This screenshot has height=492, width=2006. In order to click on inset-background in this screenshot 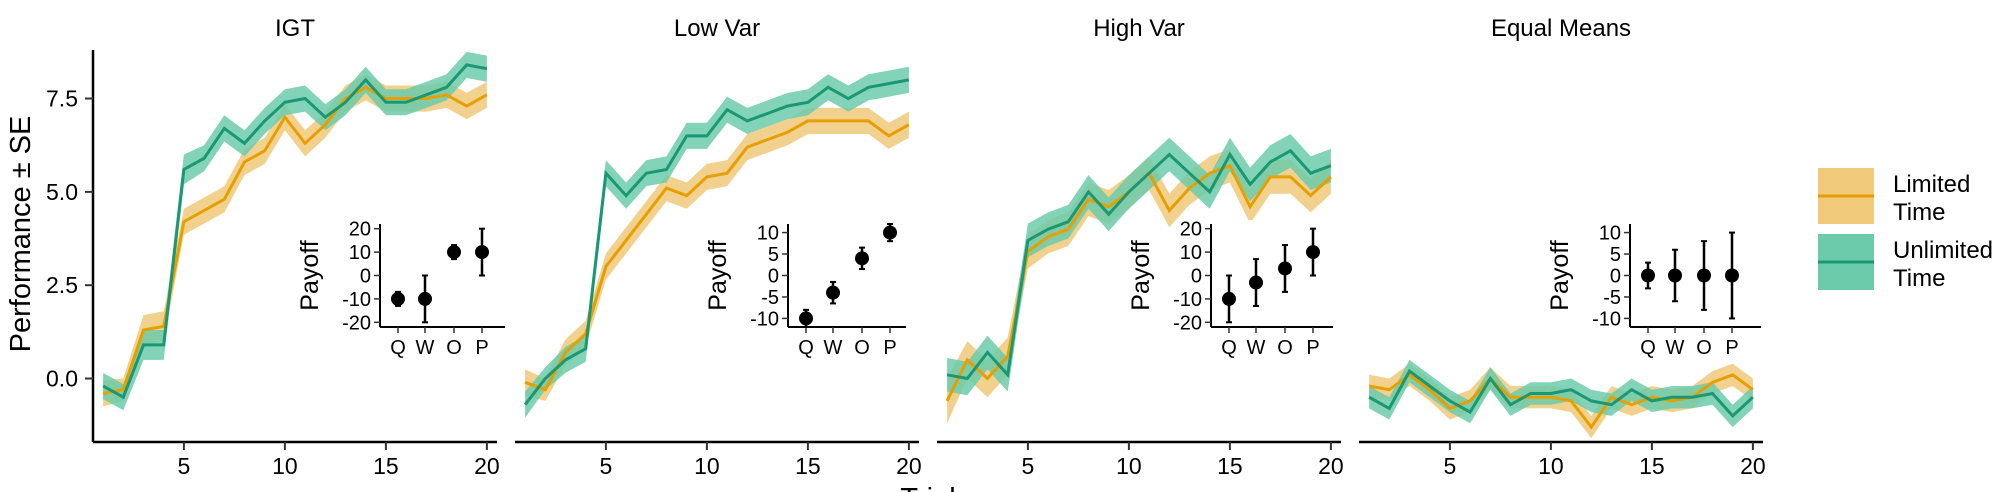, I will do `click(442, 275)`.